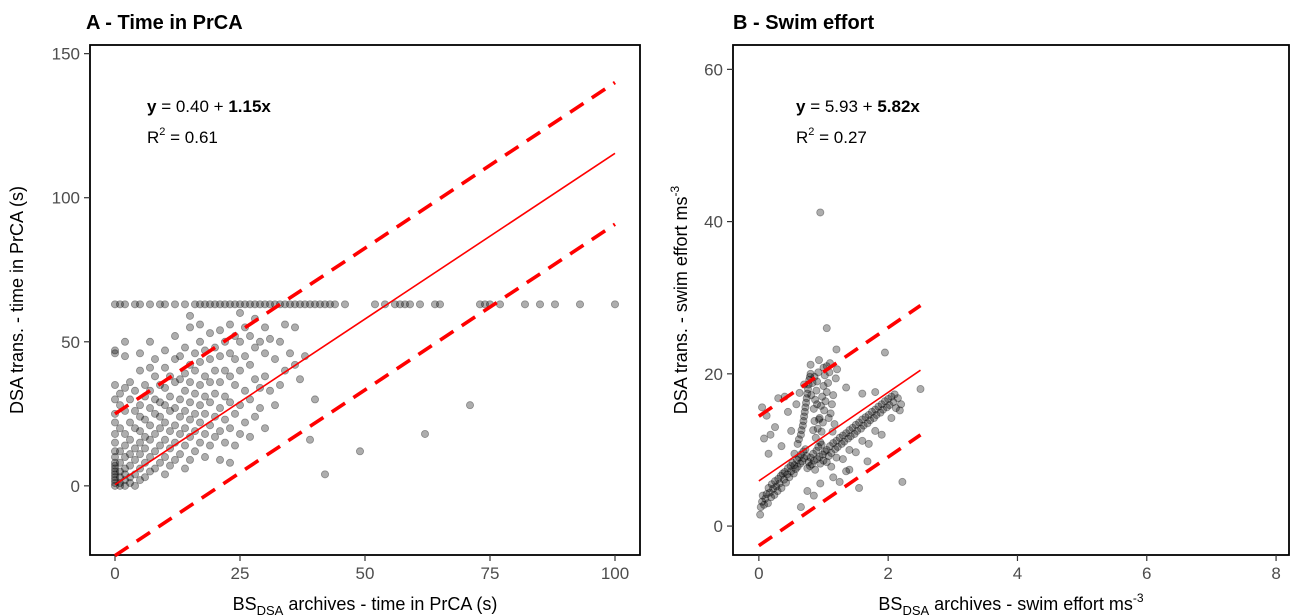  What do you see at coordinates (114, 573) in the screenshot?
I see `panel-0-x-tick-label: 0` at bounding box center [114, 573].